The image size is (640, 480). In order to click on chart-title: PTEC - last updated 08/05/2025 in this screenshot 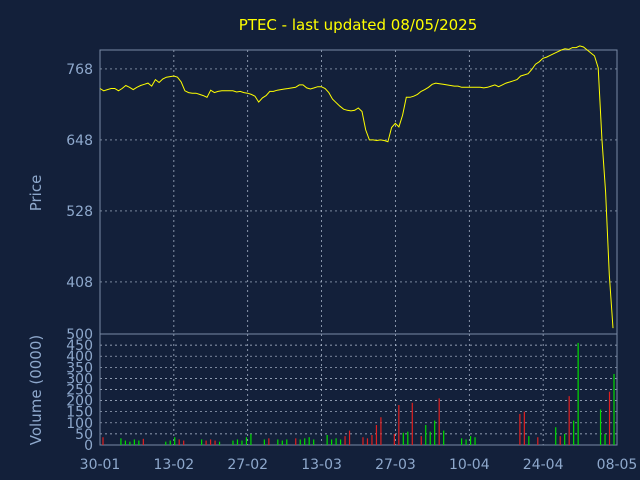, I will do `click(358, 25)`.